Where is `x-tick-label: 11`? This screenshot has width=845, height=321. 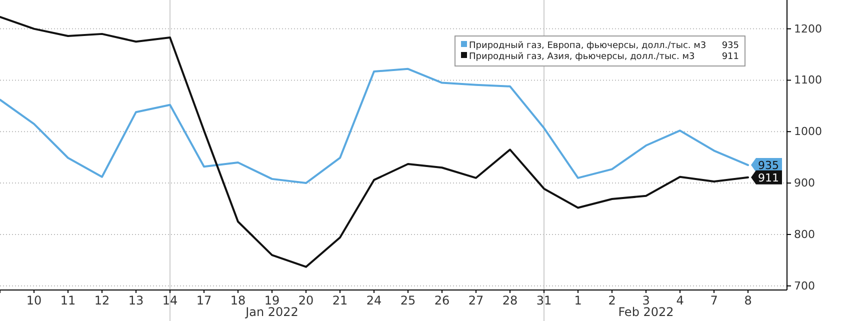
x-tick-label: 11 is located at coordinates (68, 301).